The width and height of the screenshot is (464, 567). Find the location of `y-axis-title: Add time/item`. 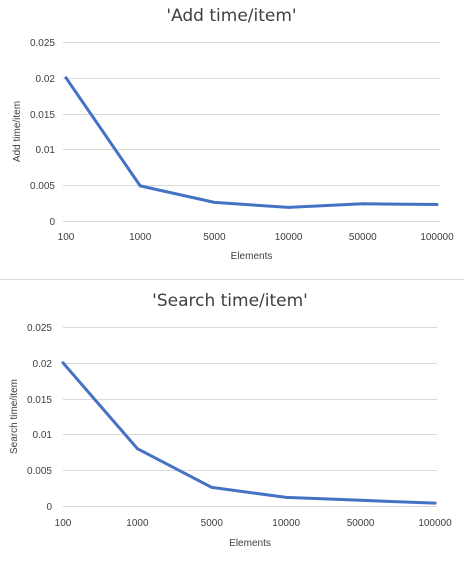

y-axis-title: Add time/item is located at coordinates (17, 131).